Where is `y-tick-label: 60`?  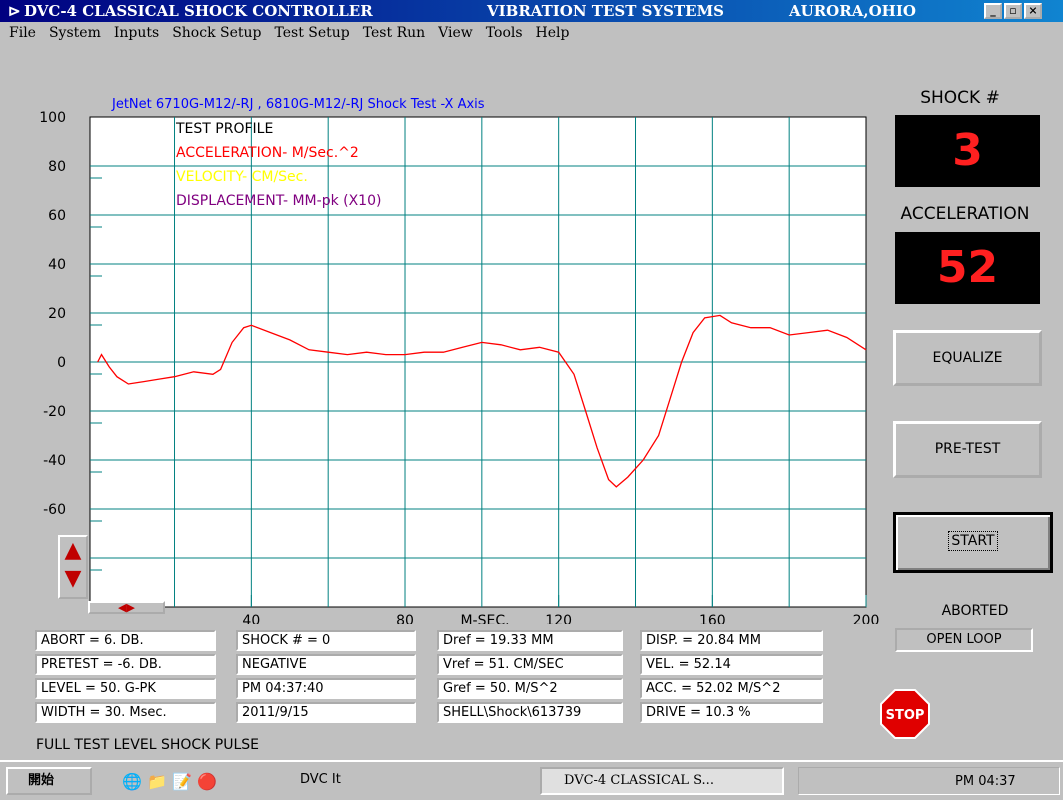 y-tick-label: 60 is located at coordinates (57, 216).